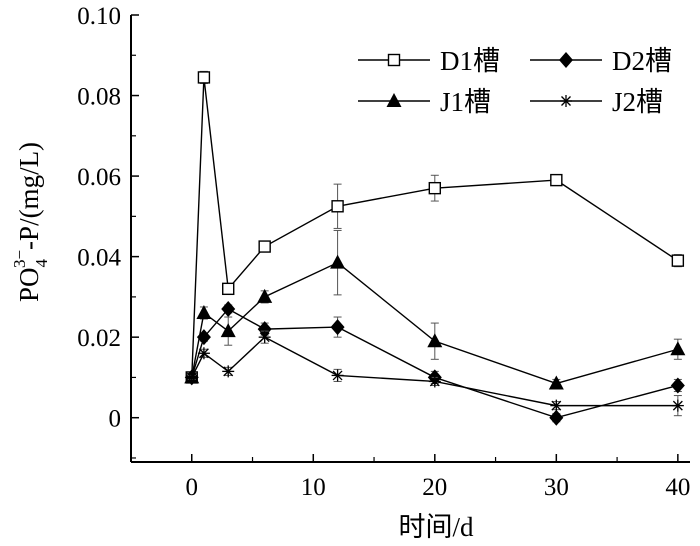 The width and height of the screenshot is (700, 546). Describe the element at coordinates (99, 258) in the screenshot. I see `y-tick-label: 0.04` at that location.